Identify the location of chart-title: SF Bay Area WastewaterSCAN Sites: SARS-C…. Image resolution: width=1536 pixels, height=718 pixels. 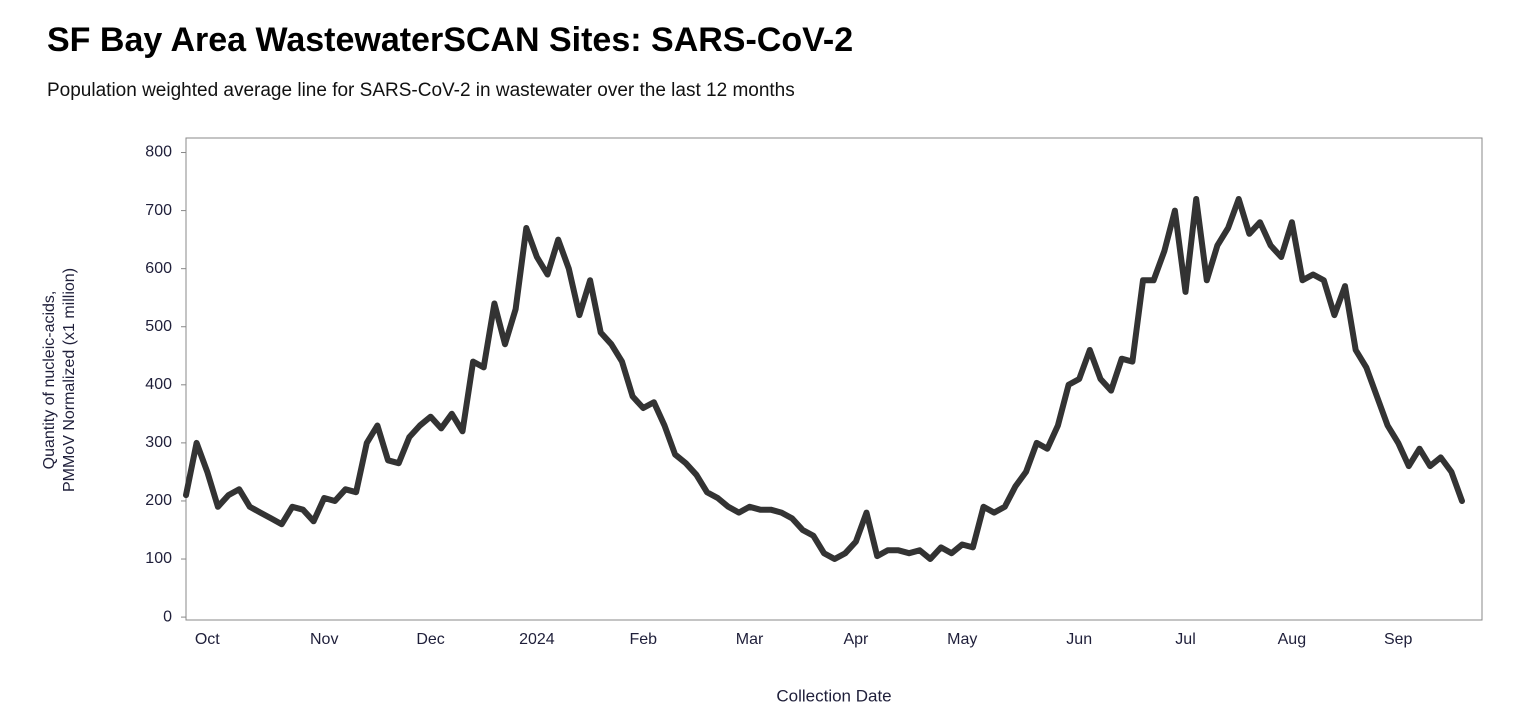
(450, 40).